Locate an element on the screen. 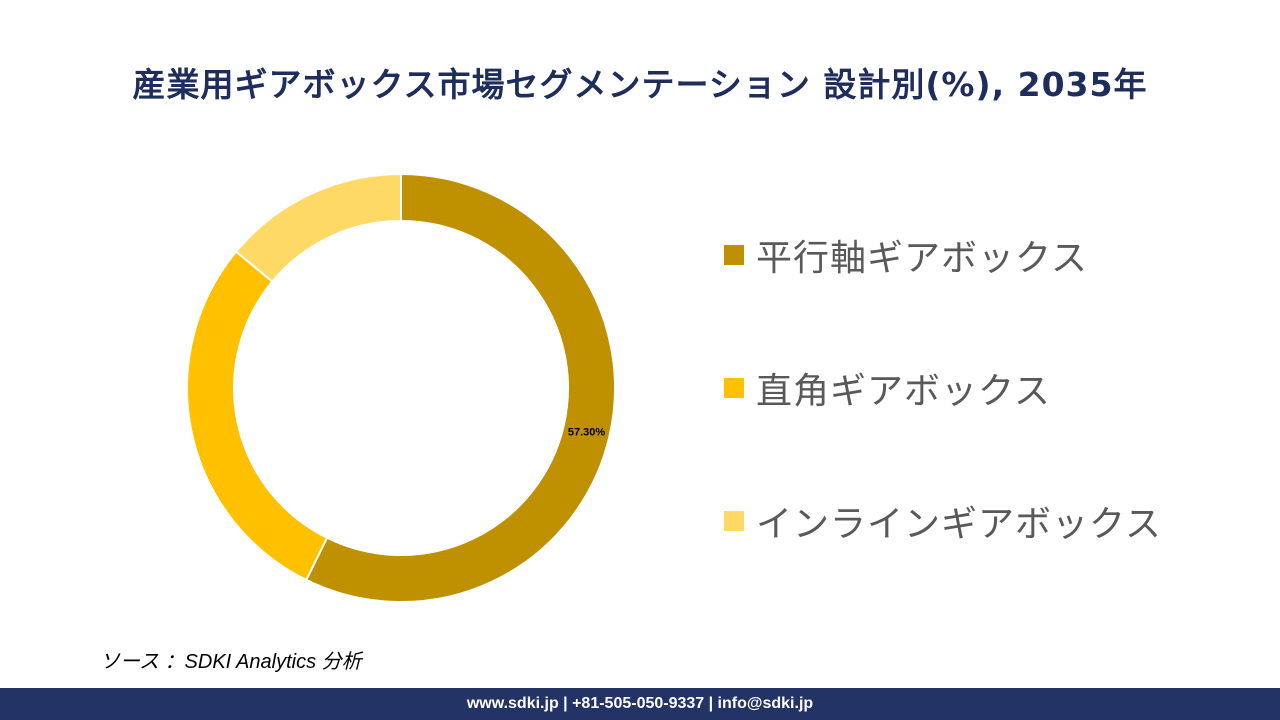 Image resolution: width=1280 pixels, height=720 pixels. donut-data-labels: 57.30% is located at coordinates (587, 432).